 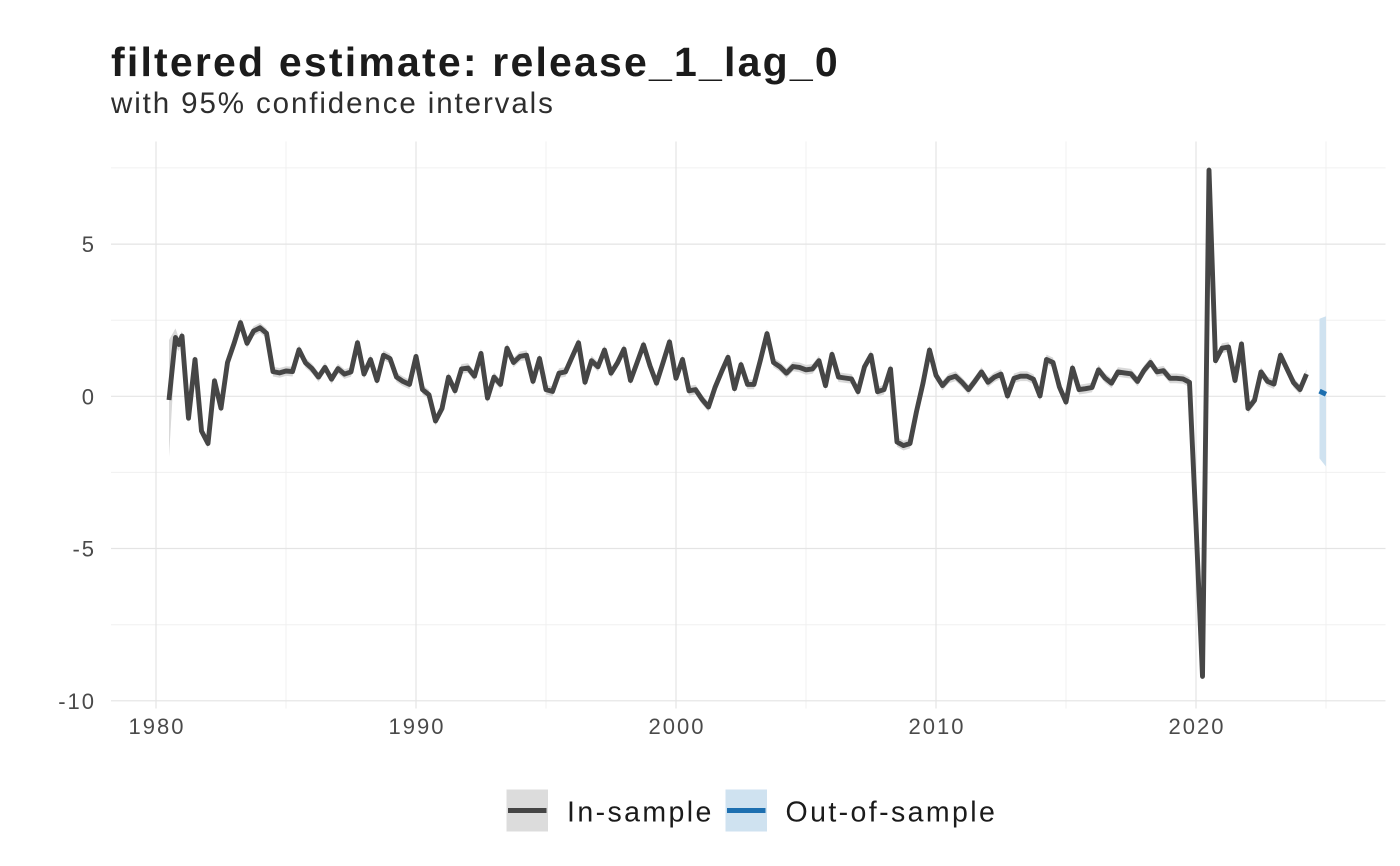 I want to click on svg-text: -5, so click(x=84, y=549).